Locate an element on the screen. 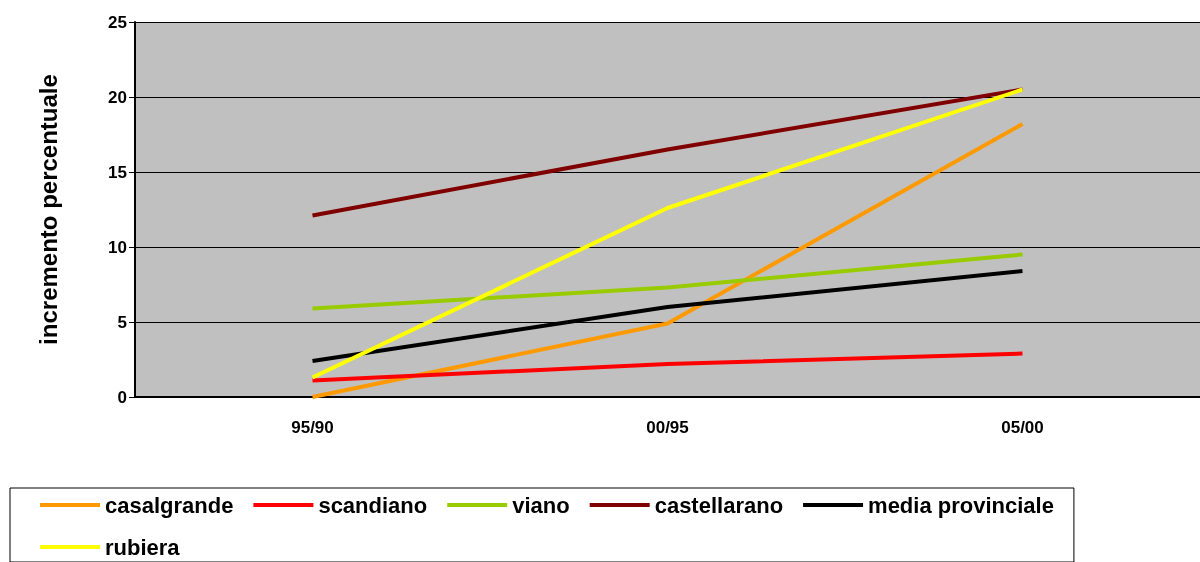  legend-label: rubiera is located at coordinates (143, 547).